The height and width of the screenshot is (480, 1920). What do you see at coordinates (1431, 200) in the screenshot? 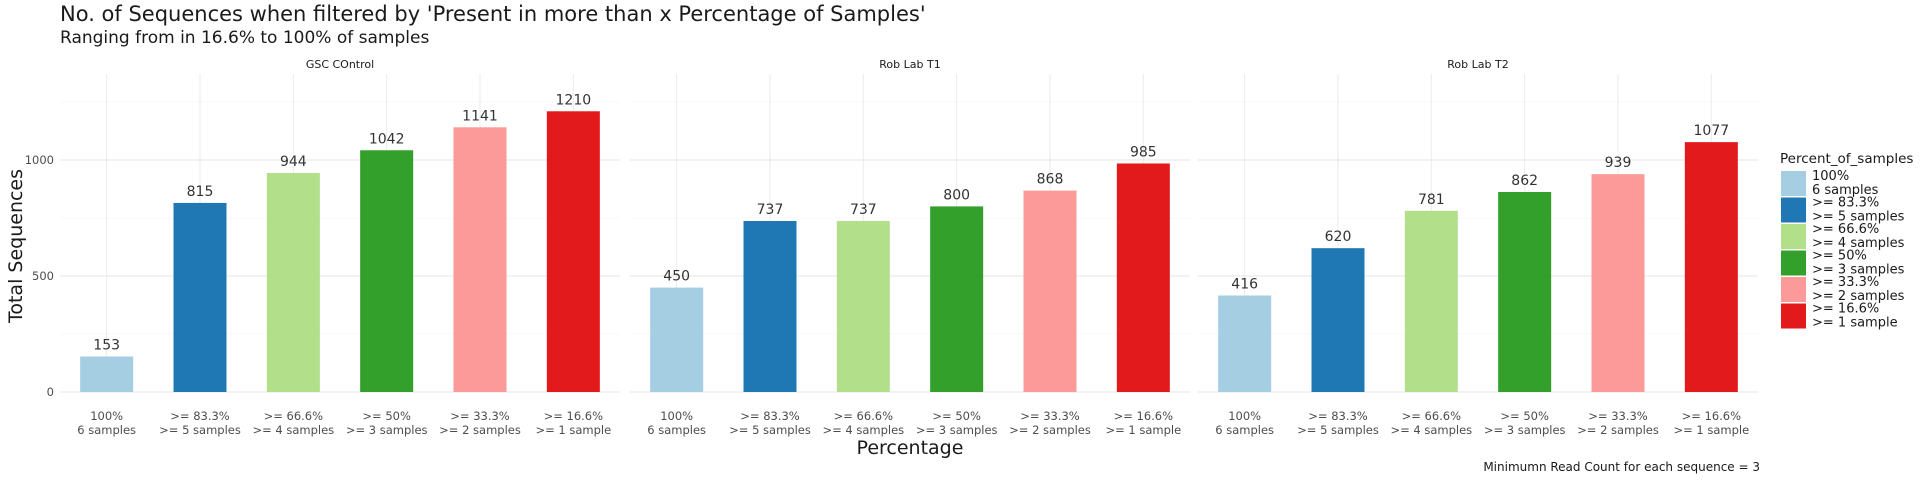
I see `bar-value-label: 781` at bounding box center [1431, 200].